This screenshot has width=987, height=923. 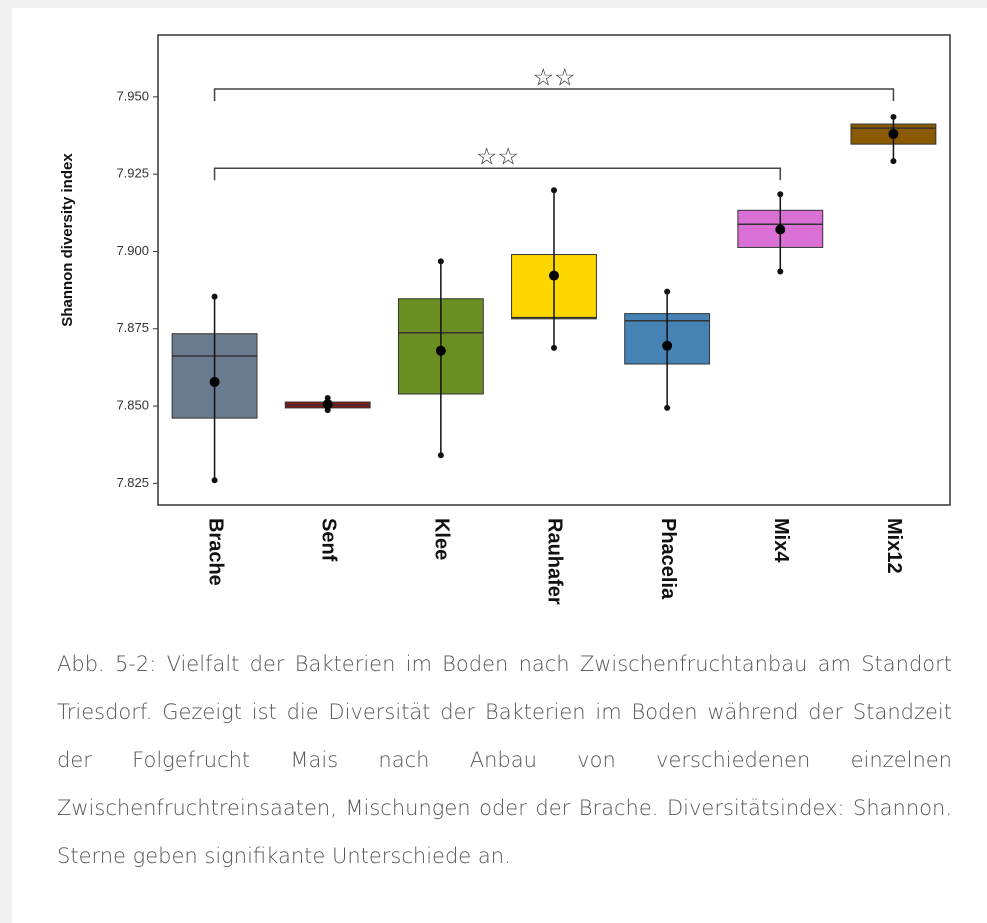 What do you see at coordinates (132, 482) in the screenshot?
I see `y-tick-label: 7.825` at bounding box center [132, 482].